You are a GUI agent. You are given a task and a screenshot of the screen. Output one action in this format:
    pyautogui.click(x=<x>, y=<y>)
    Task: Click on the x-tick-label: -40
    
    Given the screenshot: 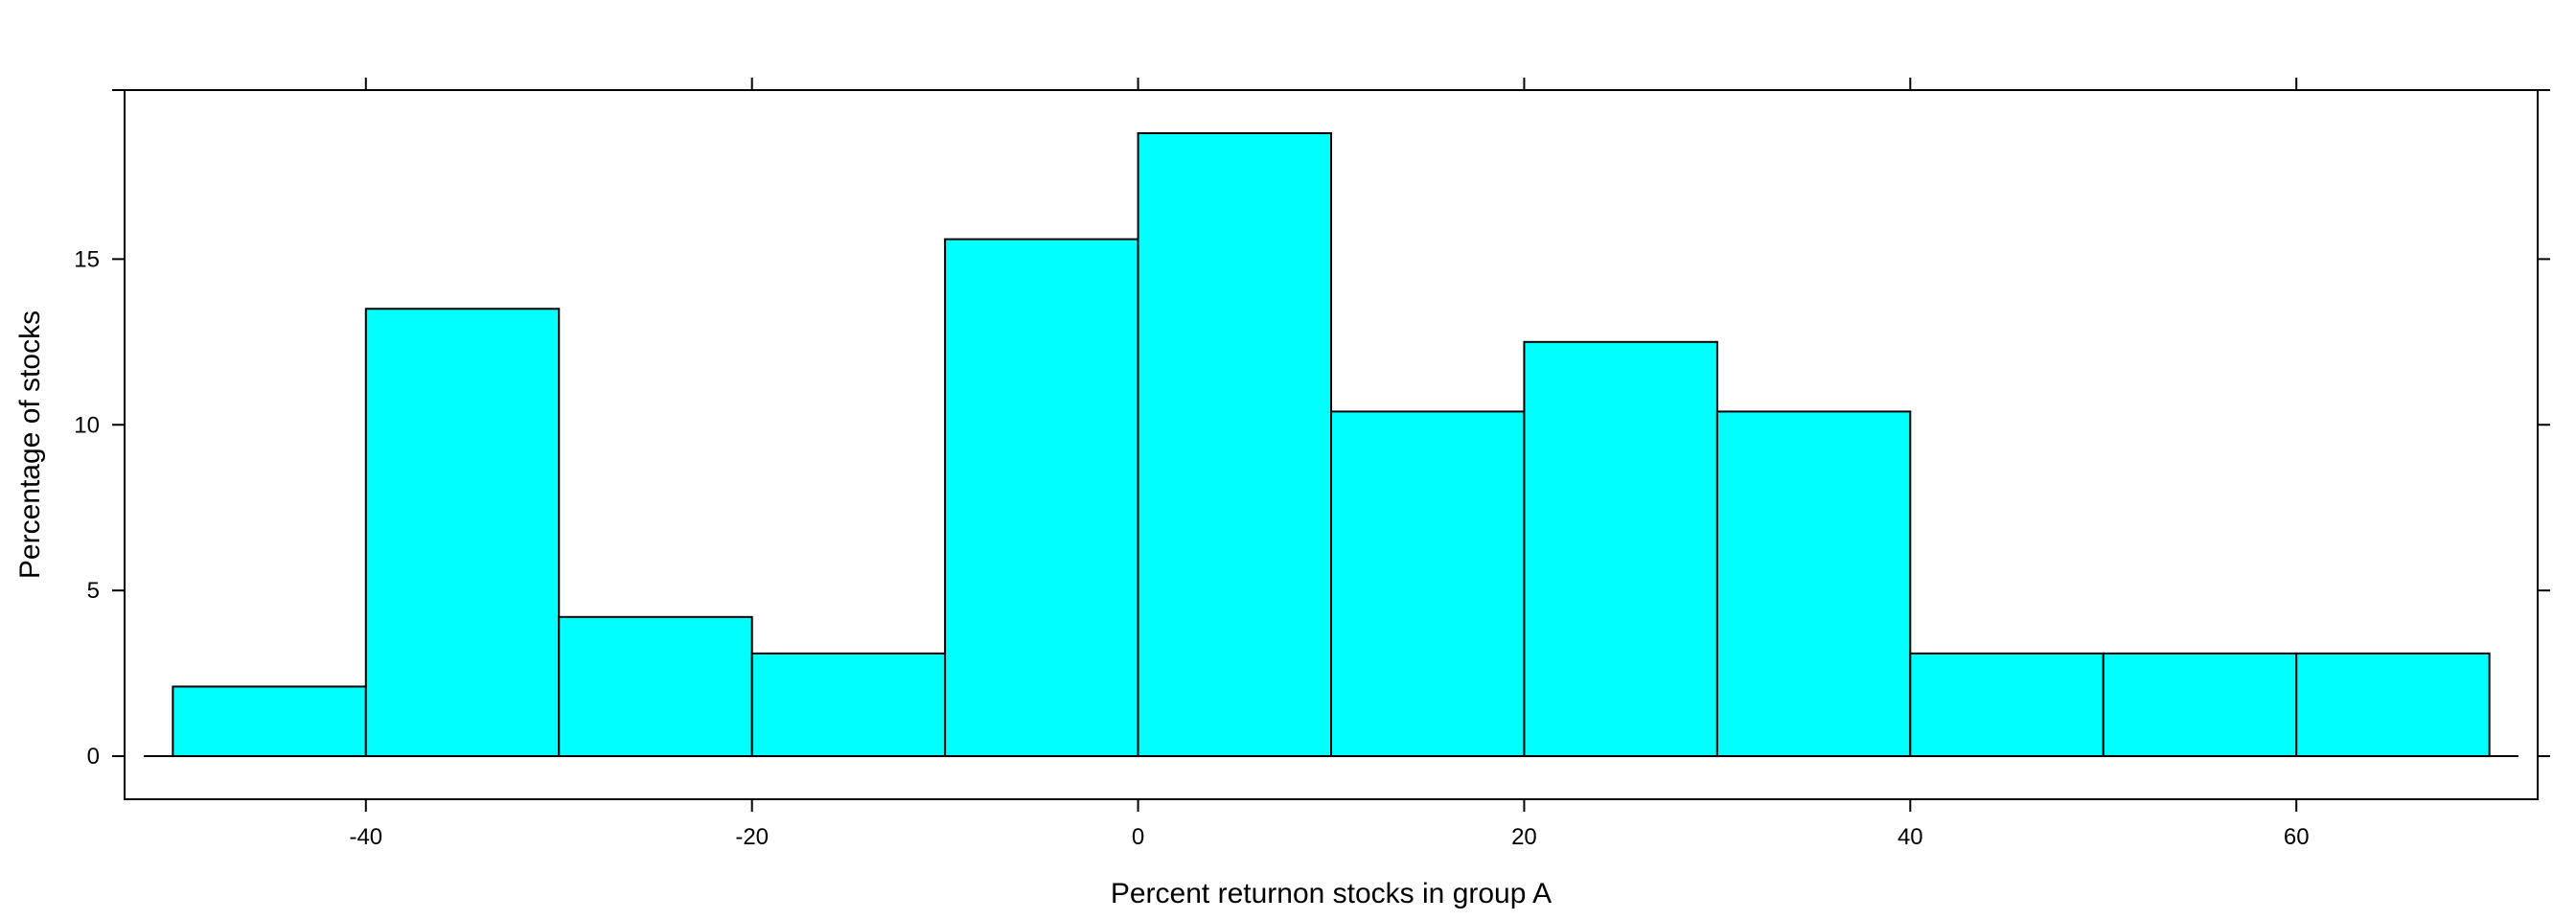 What is the action you would take?
    pyautogui.click(x=365, y=837)
    